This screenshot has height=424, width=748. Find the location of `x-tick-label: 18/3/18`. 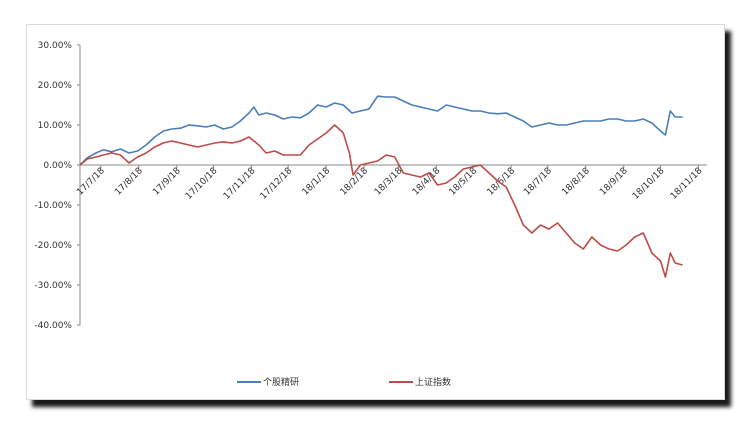

x-tick-label: 18/3/18 is located at coordinates (389, 182).